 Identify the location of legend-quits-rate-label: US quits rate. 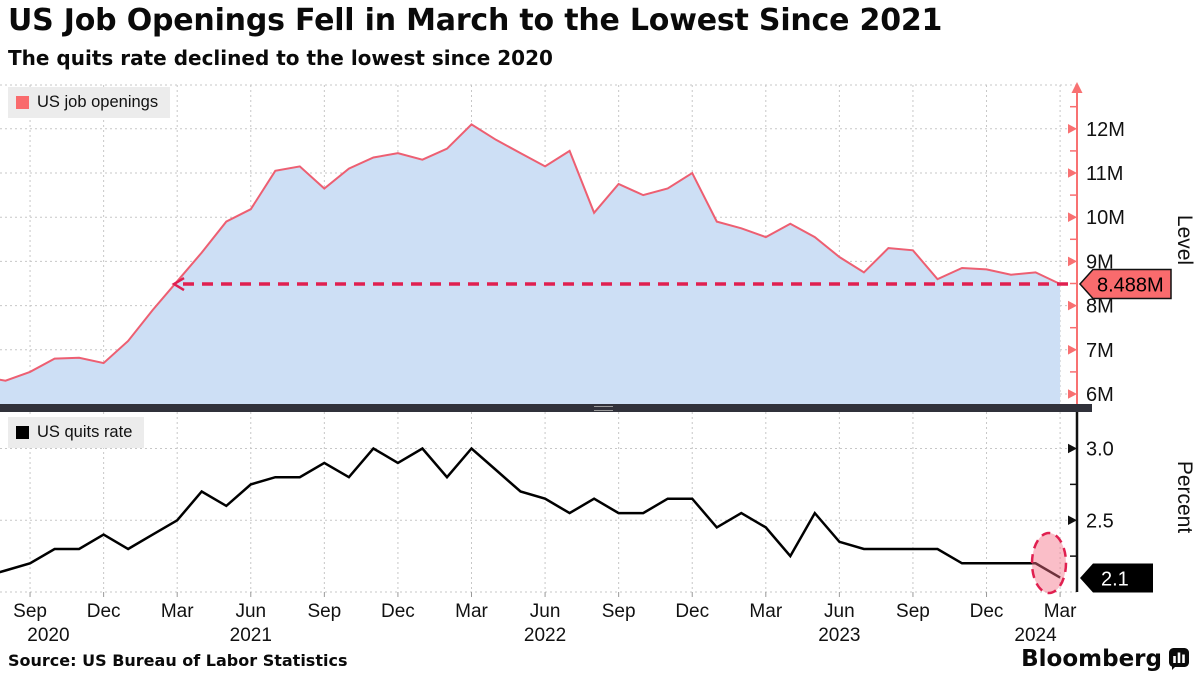
(85, 432).